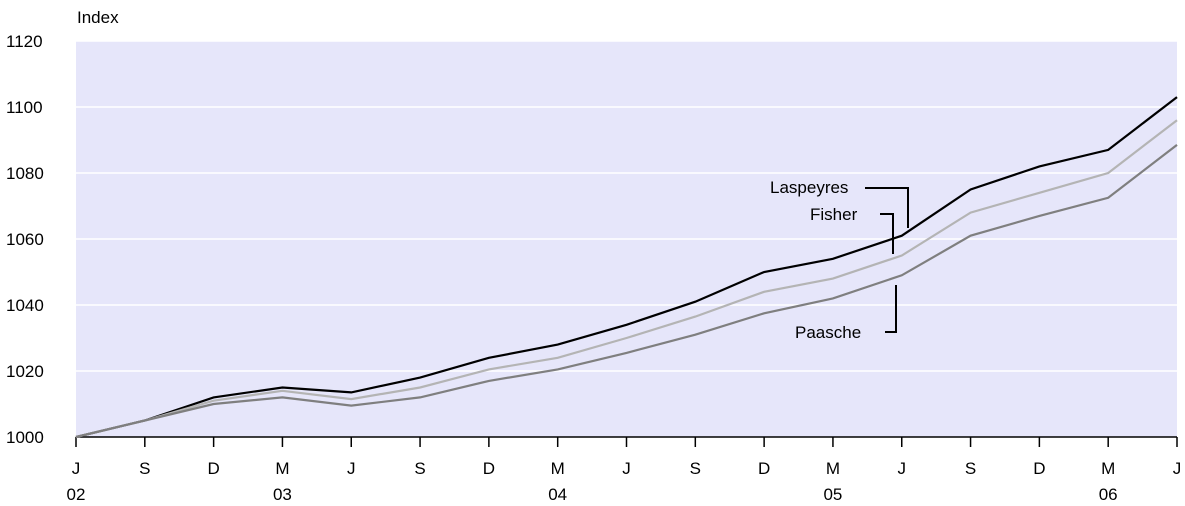 The width and height of the screenshot is (1185, 506). Describe the element at coordinates (809, 187) in the screenshot. I see `annotation-laspeyres: Laspeyres` at that location.